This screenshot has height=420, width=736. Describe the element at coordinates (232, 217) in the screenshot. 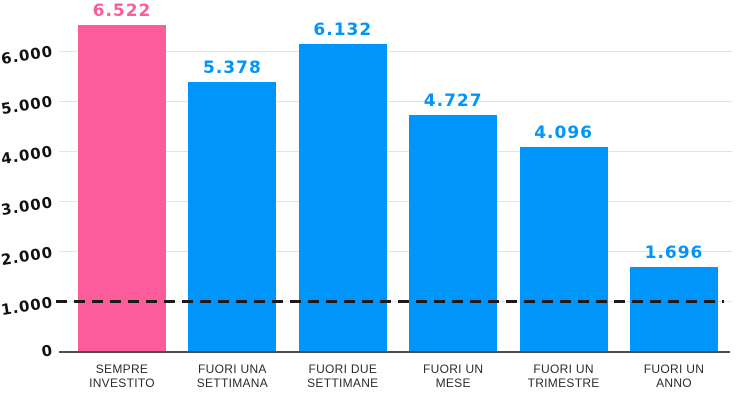

I see `bar-fuori-una-settimana` at that location.